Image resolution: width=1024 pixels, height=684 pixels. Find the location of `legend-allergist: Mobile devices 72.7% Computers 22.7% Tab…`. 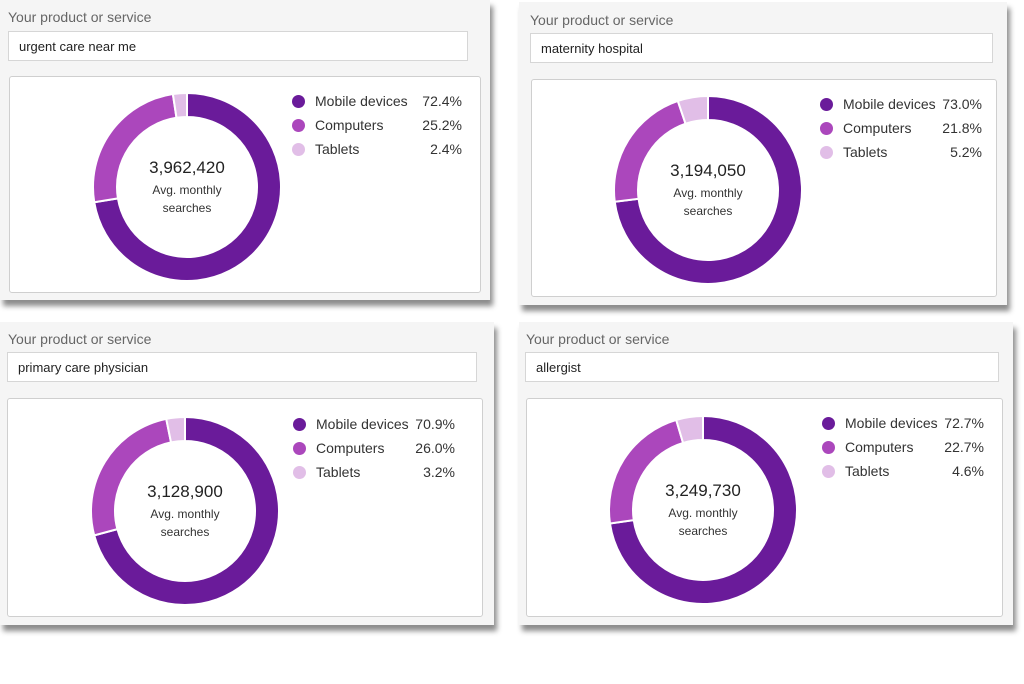

legend-allergist: Mobile devices 72.7% Computers 22.7% Tab… is located at coordinates (903, 447).